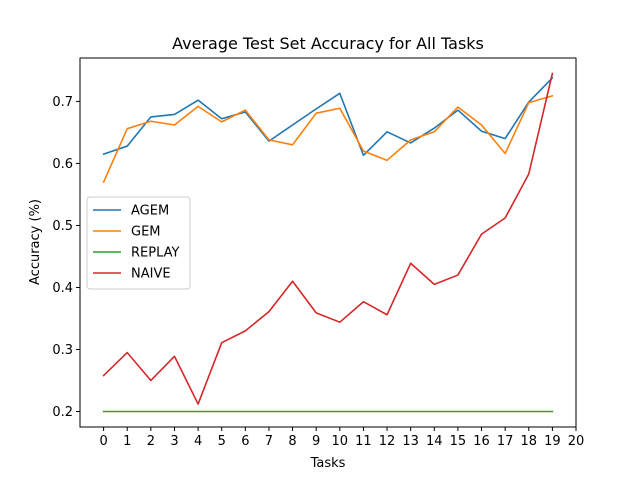  Describe the element at coordinates (151, 274) in the screenshot. I see `legend-label-naive: NAIVE` at that location.